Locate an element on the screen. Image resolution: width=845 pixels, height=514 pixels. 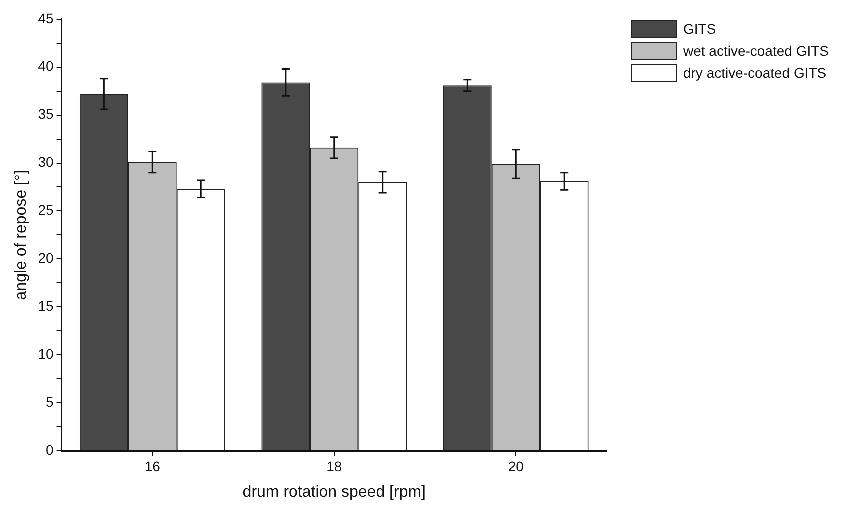
y-tick-label: 10 is located at coordinates (46, 354).